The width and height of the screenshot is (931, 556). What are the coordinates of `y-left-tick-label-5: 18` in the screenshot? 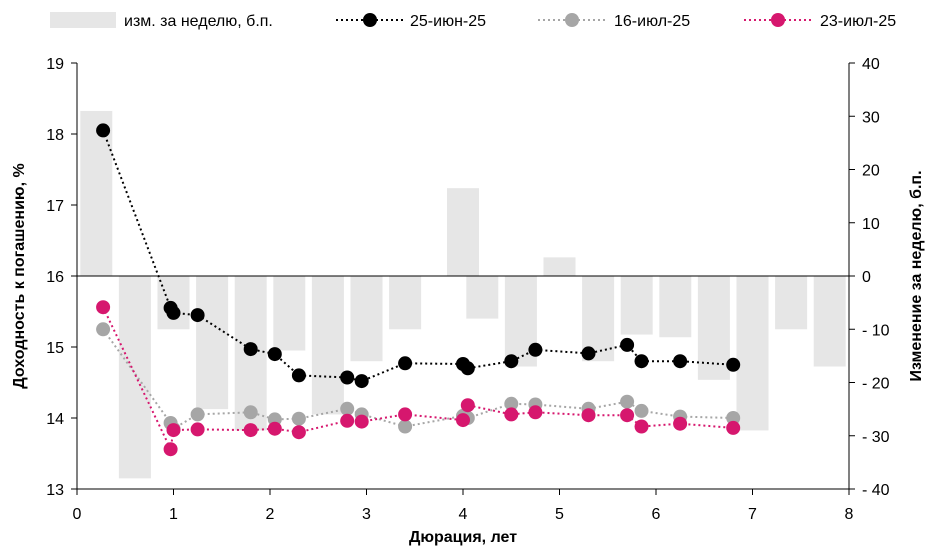 It's located at (55, 135).